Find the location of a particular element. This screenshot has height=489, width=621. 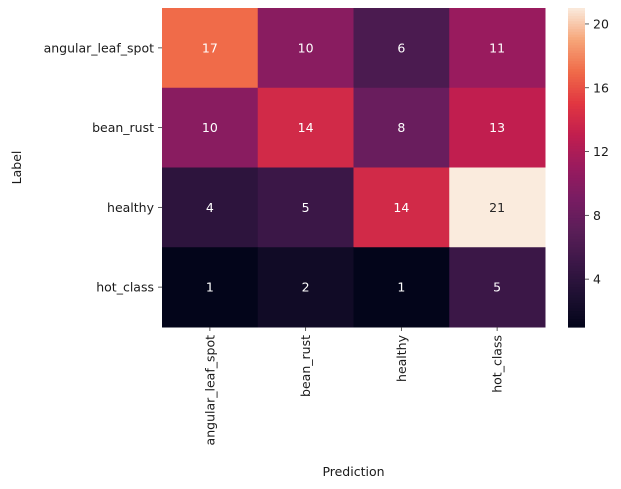

colorbar-tick-label: 8 is located at coordinates (597, 215).